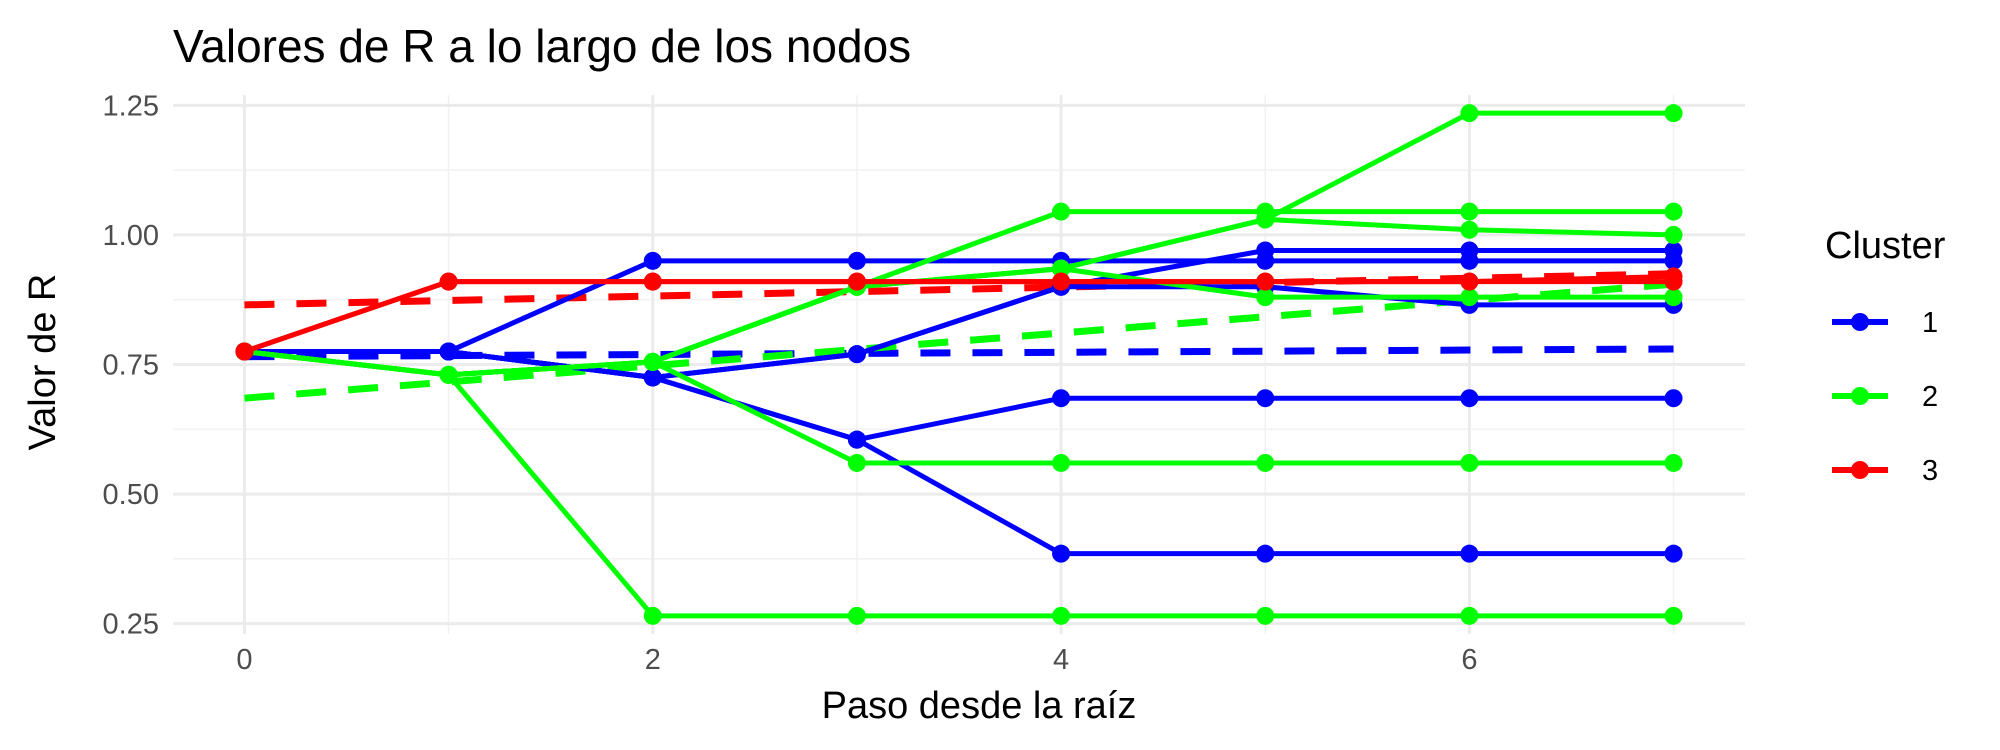 Image resolution: width=2000 pixels, height=750 pixels. I want to click on x-tick-label: 2, so click(653, 660).